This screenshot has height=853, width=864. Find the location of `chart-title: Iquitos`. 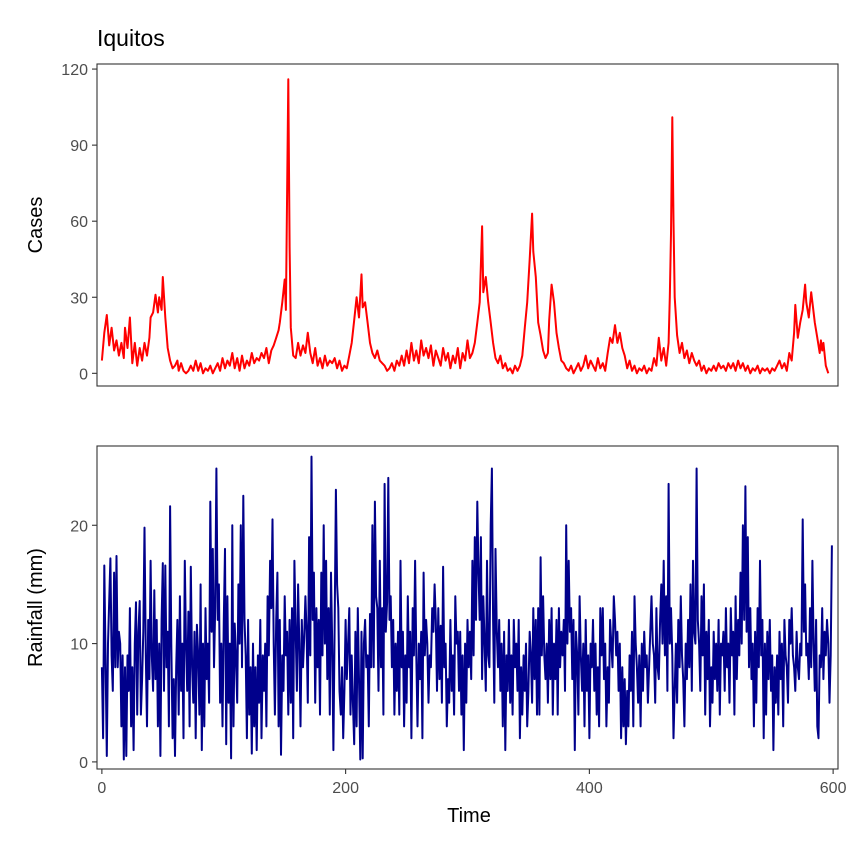

chart-title: Iquitos is located at coordinates (131, 38).